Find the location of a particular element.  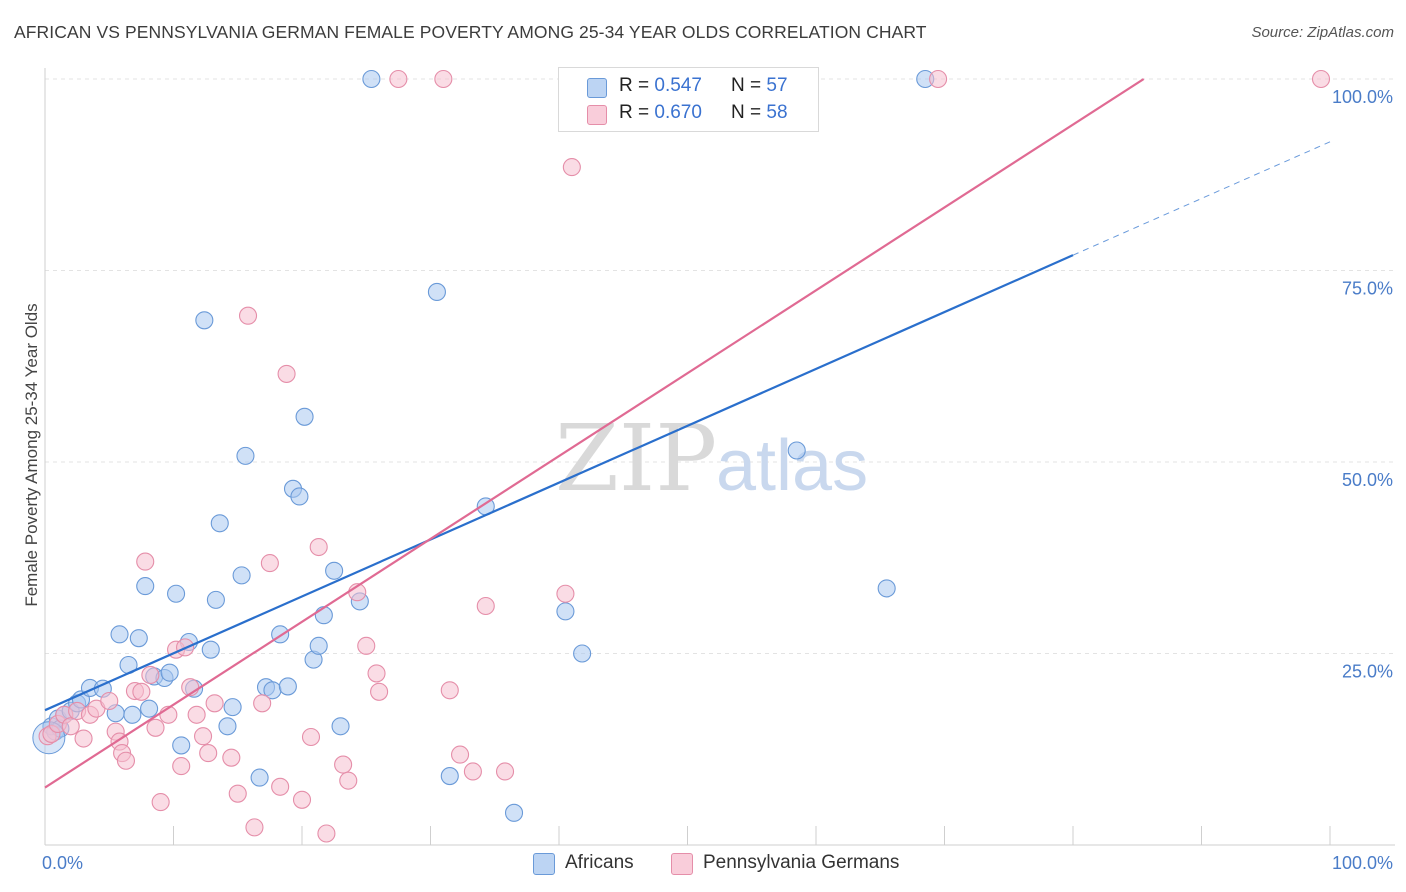

legend-swatch-pennsylvania-germans is located at coordinates (597, 115).